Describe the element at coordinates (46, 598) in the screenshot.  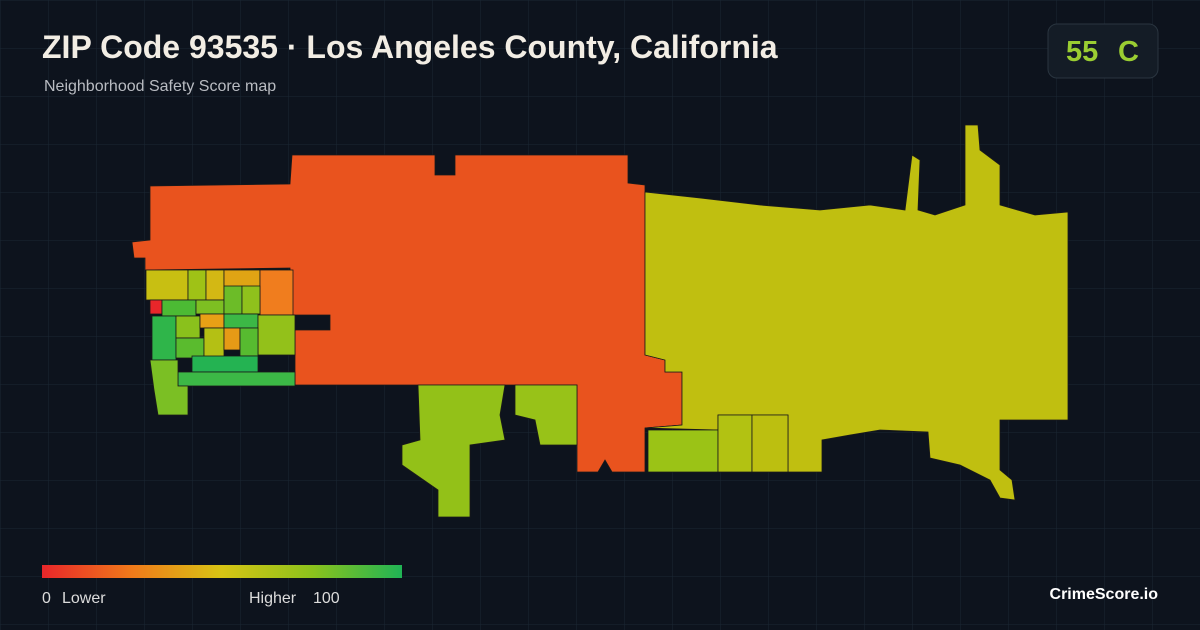
I see `legend-min: 0` at that location.